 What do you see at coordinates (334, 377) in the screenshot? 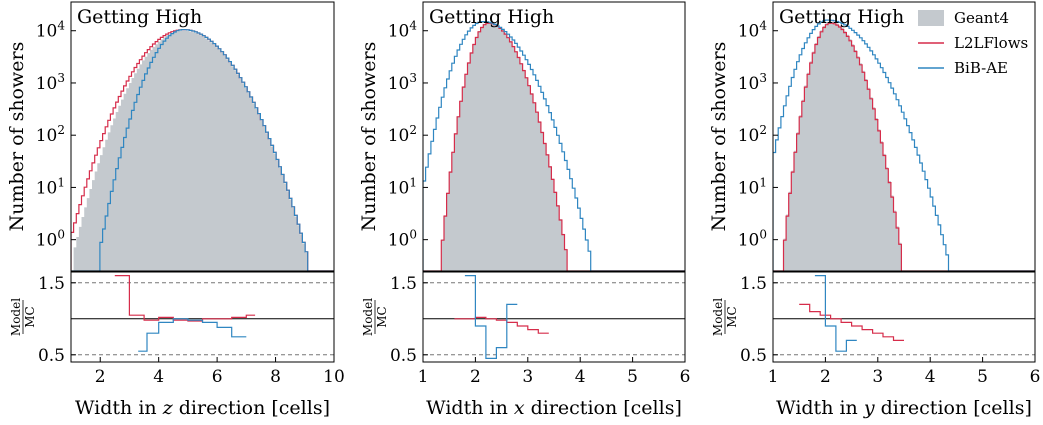
I see `x-tick-label: 10` at bounding box center [334, 377].